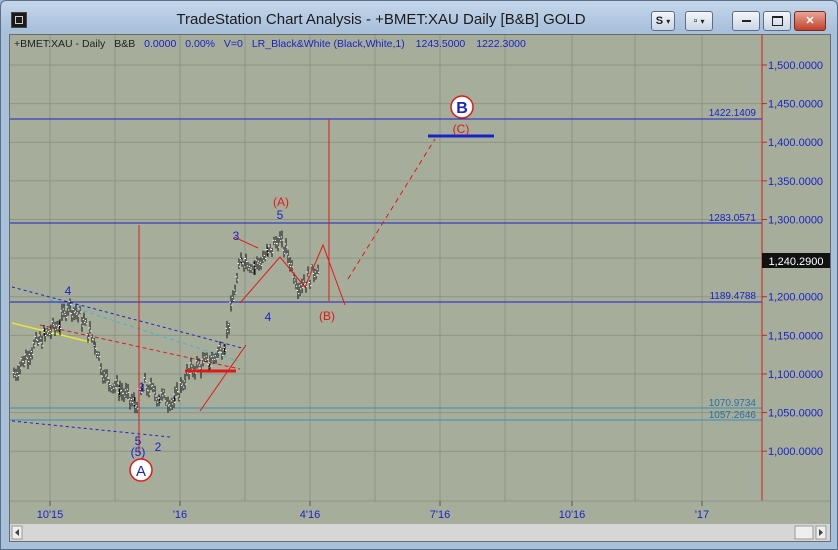 This screenshot has width=838, height=550. What do you see at coordinates (233, 44) in the screenshot?
I see `status-volume: V=0` at bounding box center [233, 44].